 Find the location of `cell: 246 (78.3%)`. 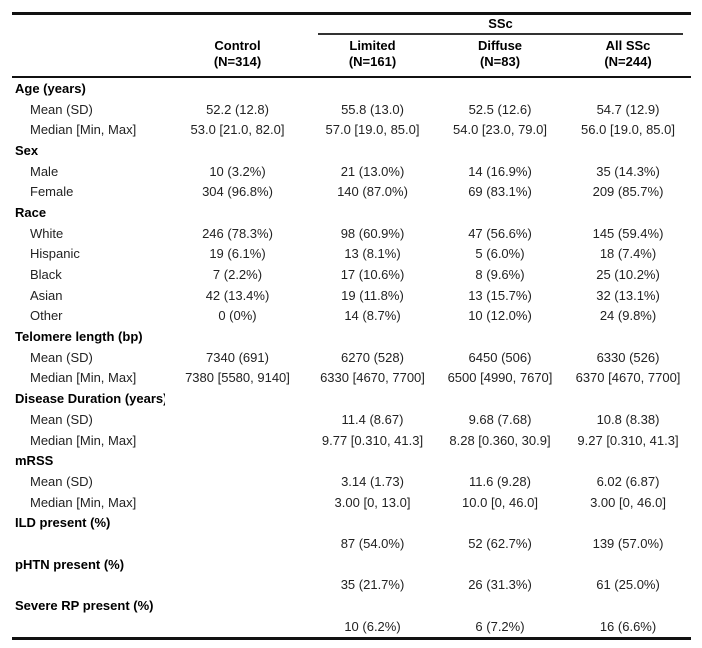

cell: 246 (78.3%) is located at coordinates (237, 233).